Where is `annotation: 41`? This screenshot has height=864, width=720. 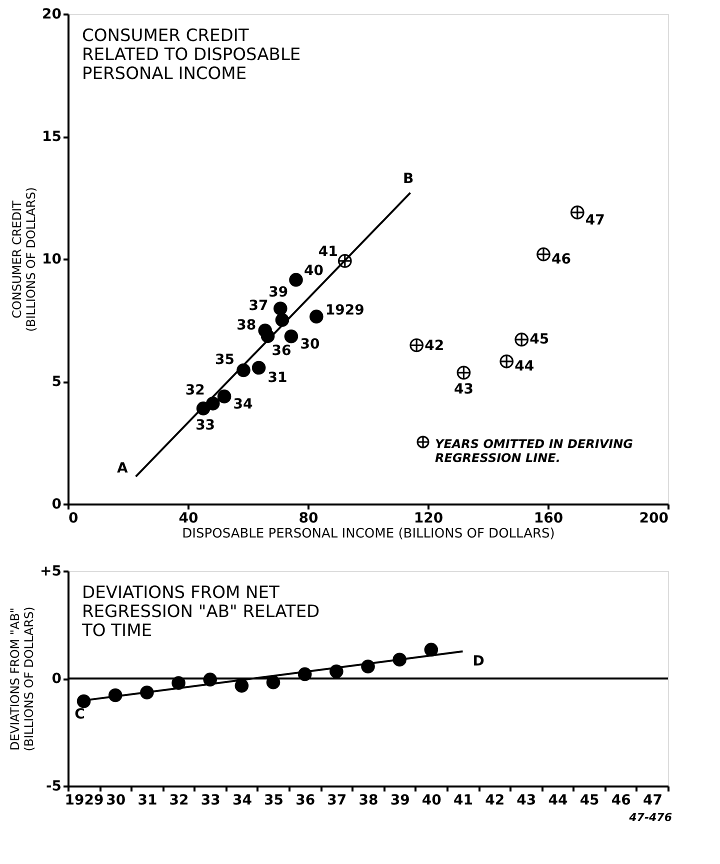
annotation: 41 is located at coordinates (328, 252).